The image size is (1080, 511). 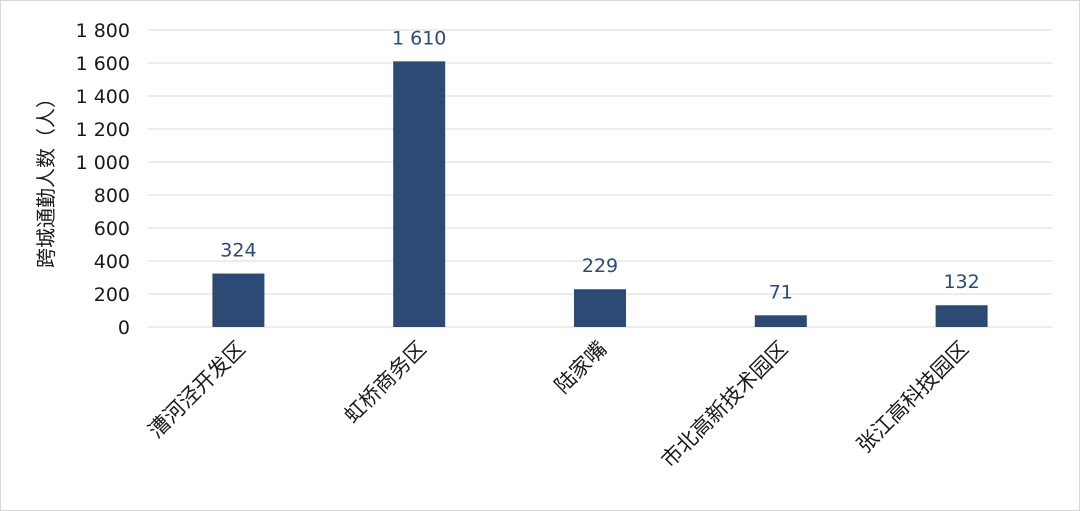 I want to click on y-tick-label: 1 000, so click(x=103, y=163).